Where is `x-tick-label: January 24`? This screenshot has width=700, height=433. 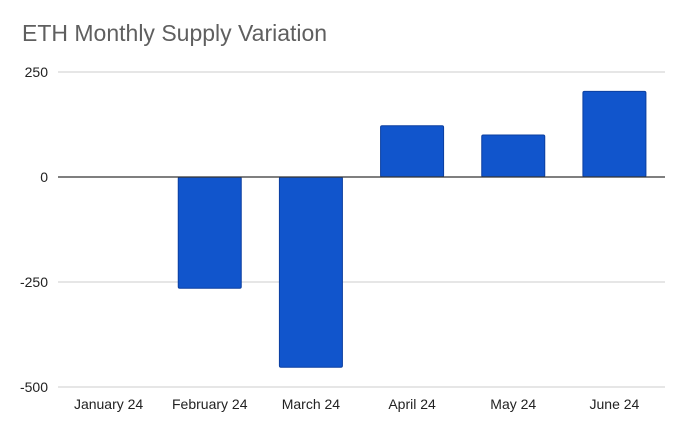 x-tick-label: January 24 is located at coordinates (108, 404).